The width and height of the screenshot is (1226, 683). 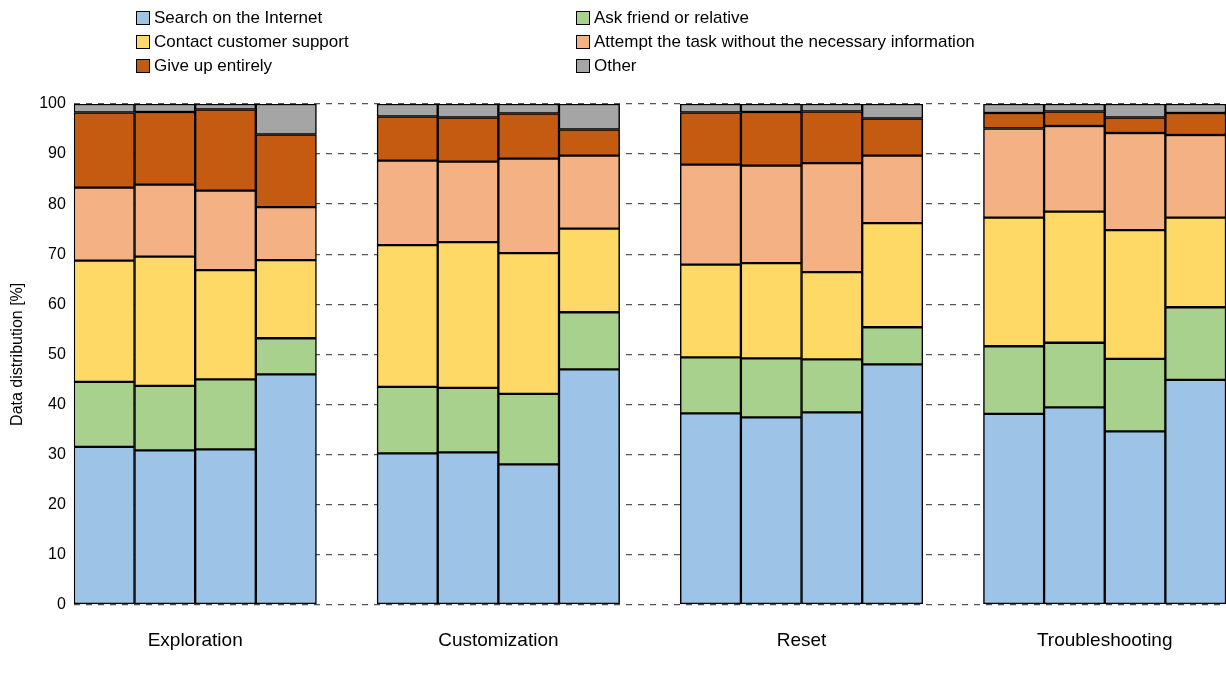 I want to click on text: Customization, so click(x=498, y=639).